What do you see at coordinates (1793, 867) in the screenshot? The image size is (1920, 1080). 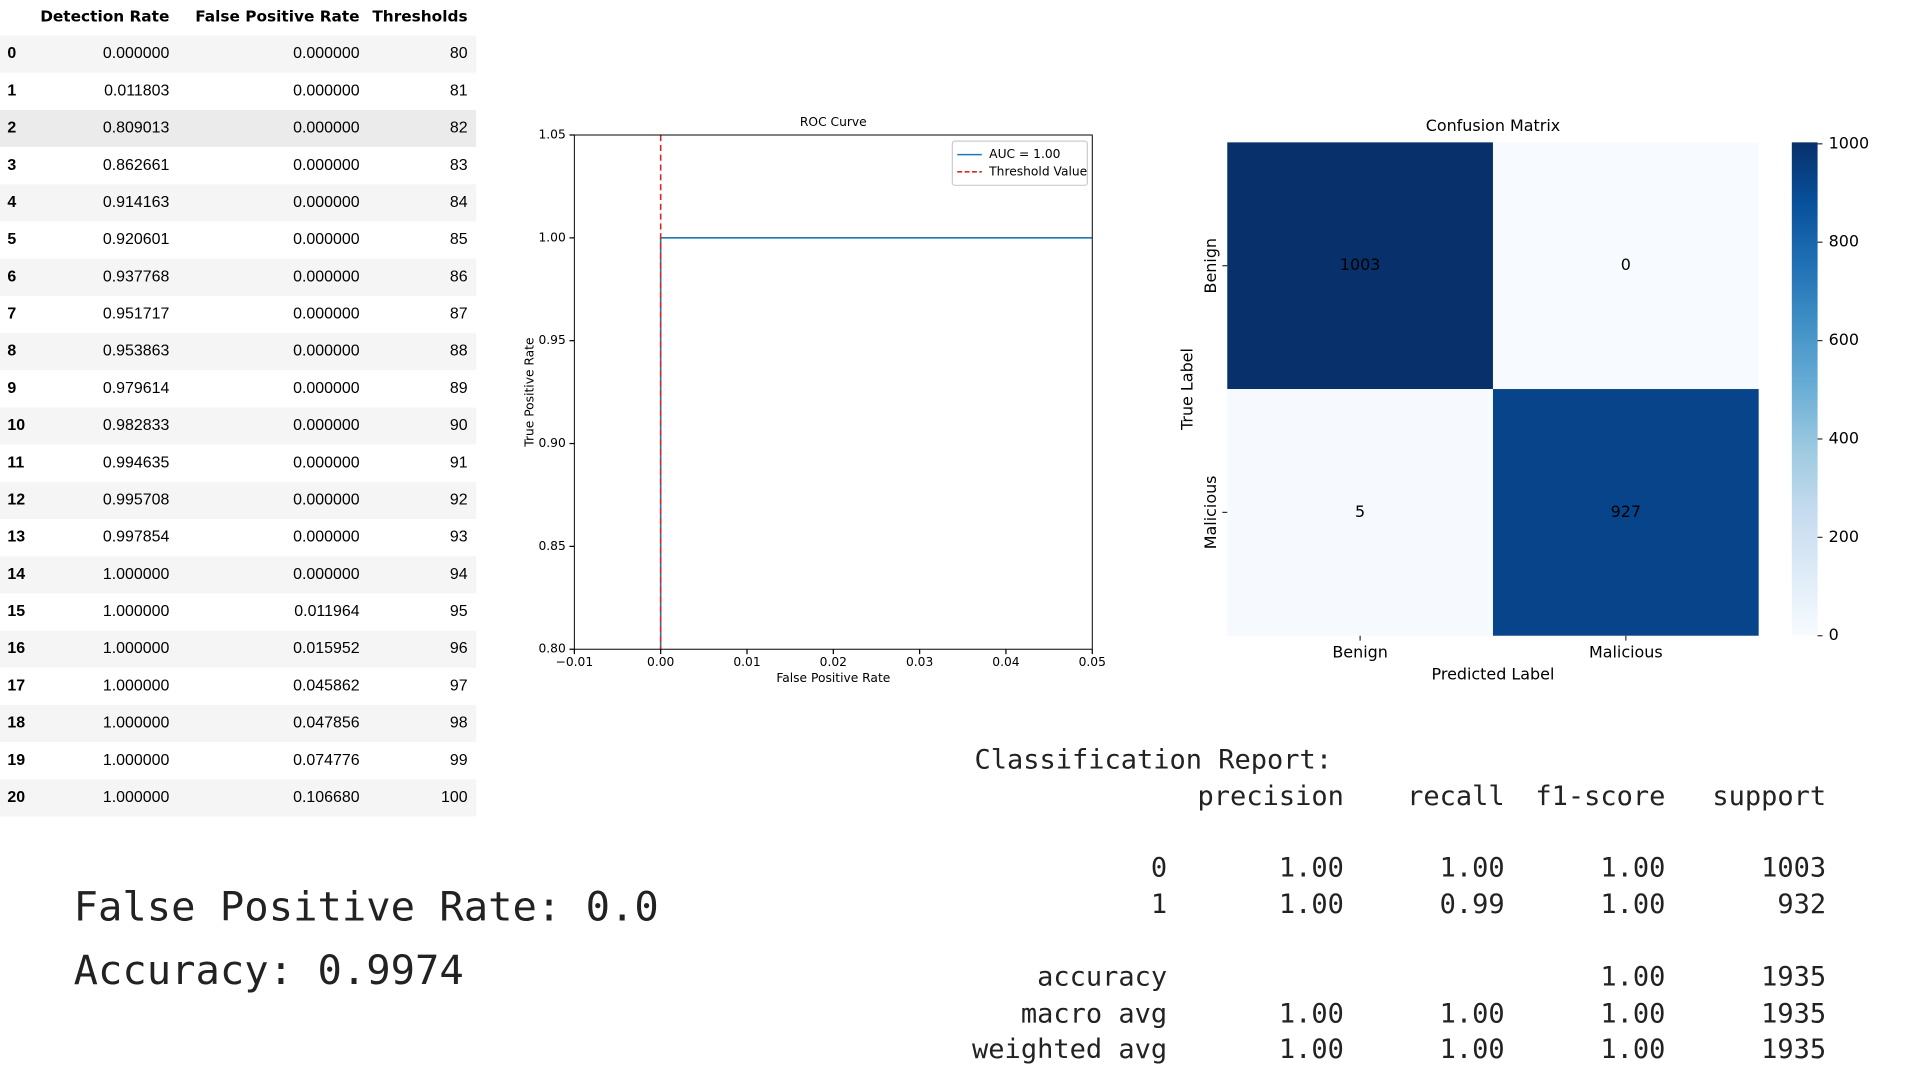 I see `report-cell: 1003` at bounding box center [1793, 867].